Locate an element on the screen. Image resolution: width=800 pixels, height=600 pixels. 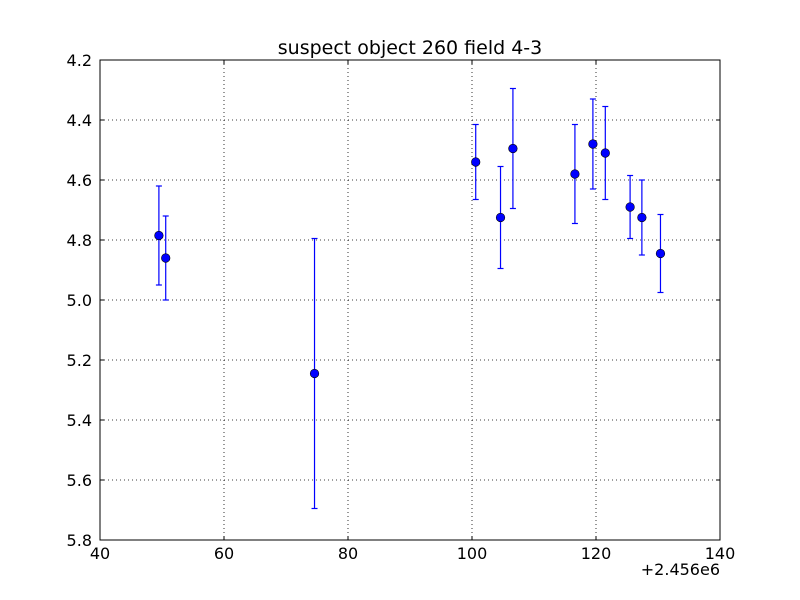
y-tick-label: 5.4 is located at coordinates (79, 420).